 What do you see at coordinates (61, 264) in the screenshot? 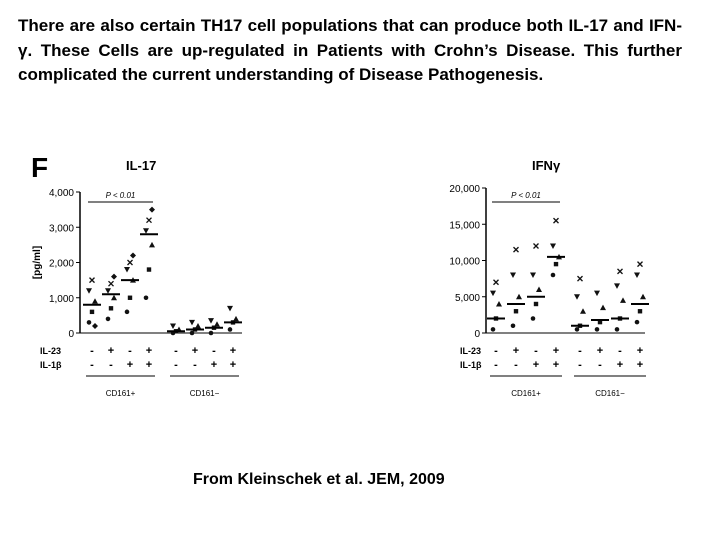
I see `y-tick-label: 2,000` at bounding box center [61, 264].